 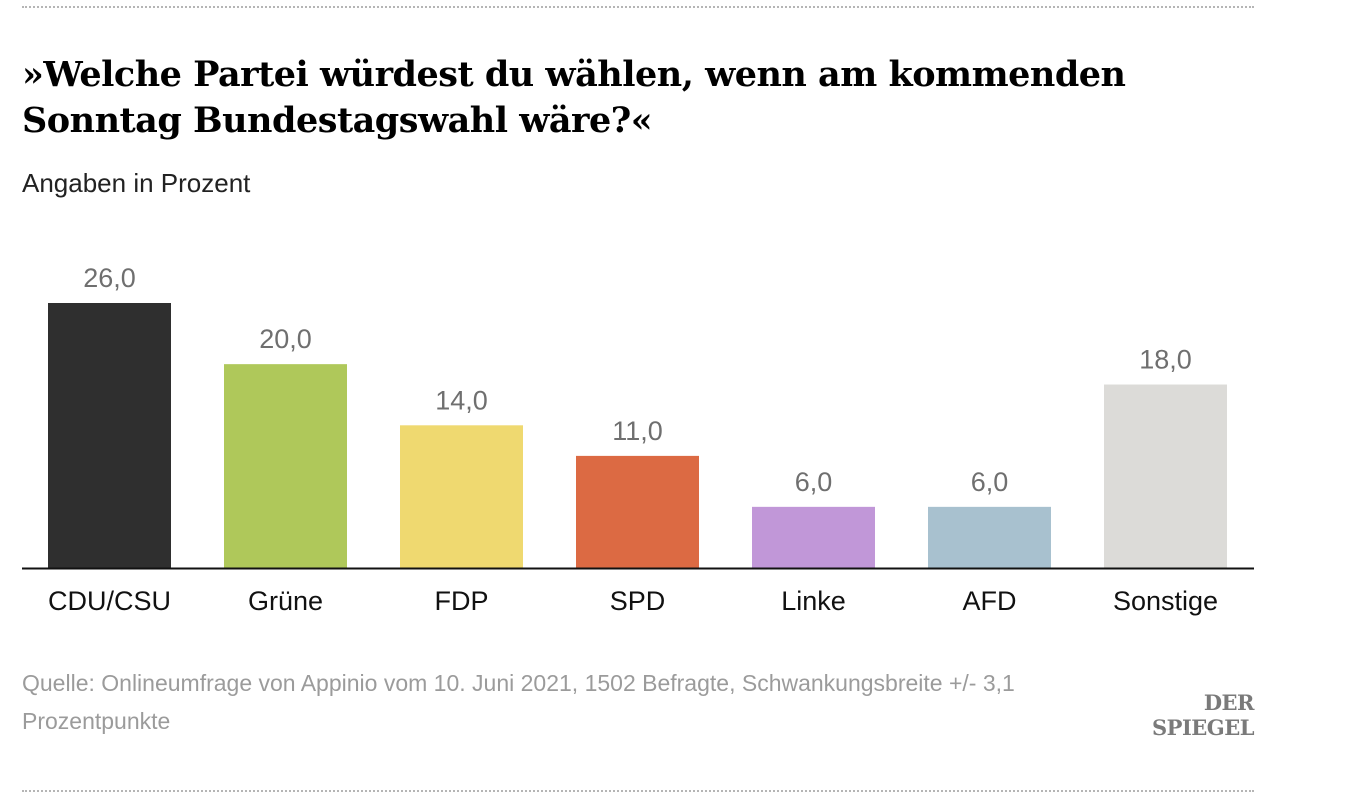 What do you see at coordinates (1165, 601) in the screenshot?
I see `category-label-sonstige: Sonstige` at bounding box center [1165, 601].